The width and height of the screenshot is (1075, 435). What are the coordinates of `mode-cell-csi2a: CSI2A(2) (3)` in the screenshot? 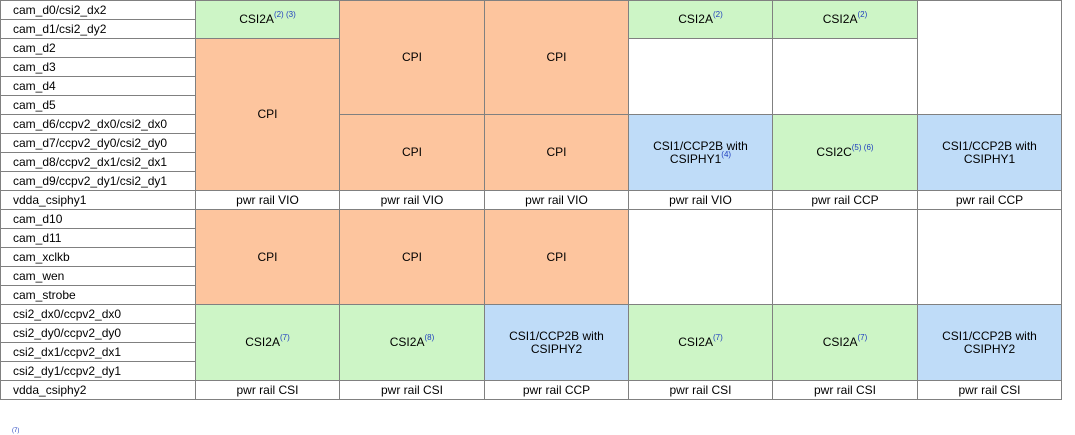 It's located at (267, 19).